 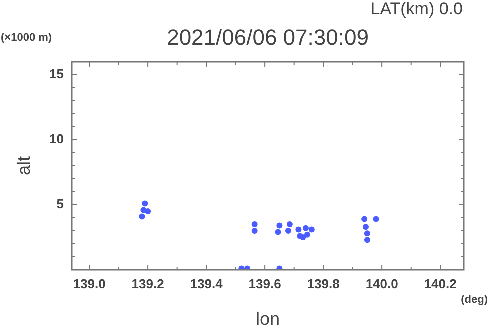 I want to click on x-tick-label: 139.8, so click(x=323, y=284).